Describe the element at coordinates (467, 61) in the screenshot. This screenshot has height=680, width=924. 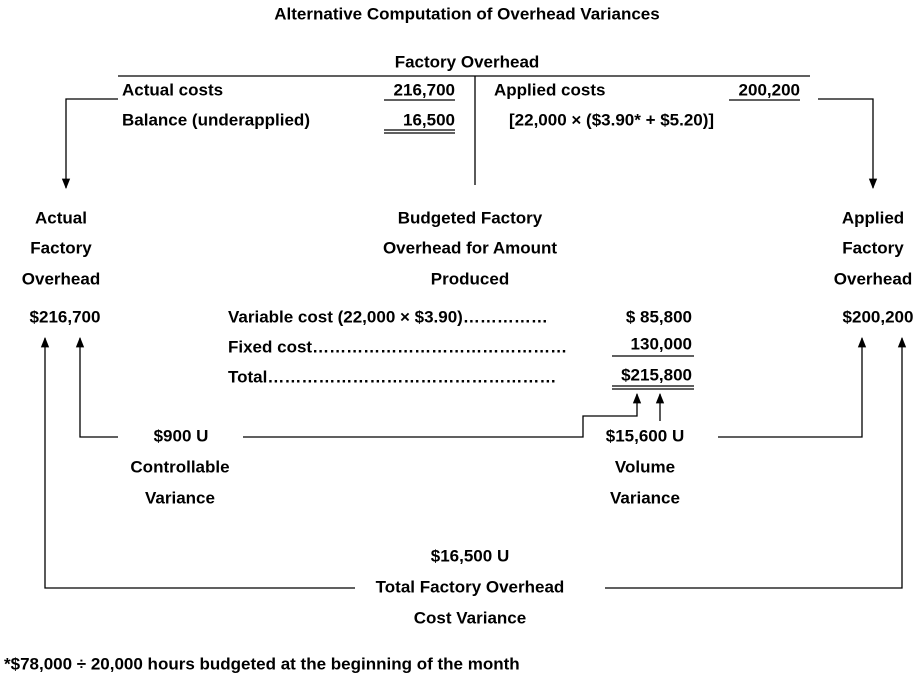
I see `t-account-title: Factory Overhead` at that location.